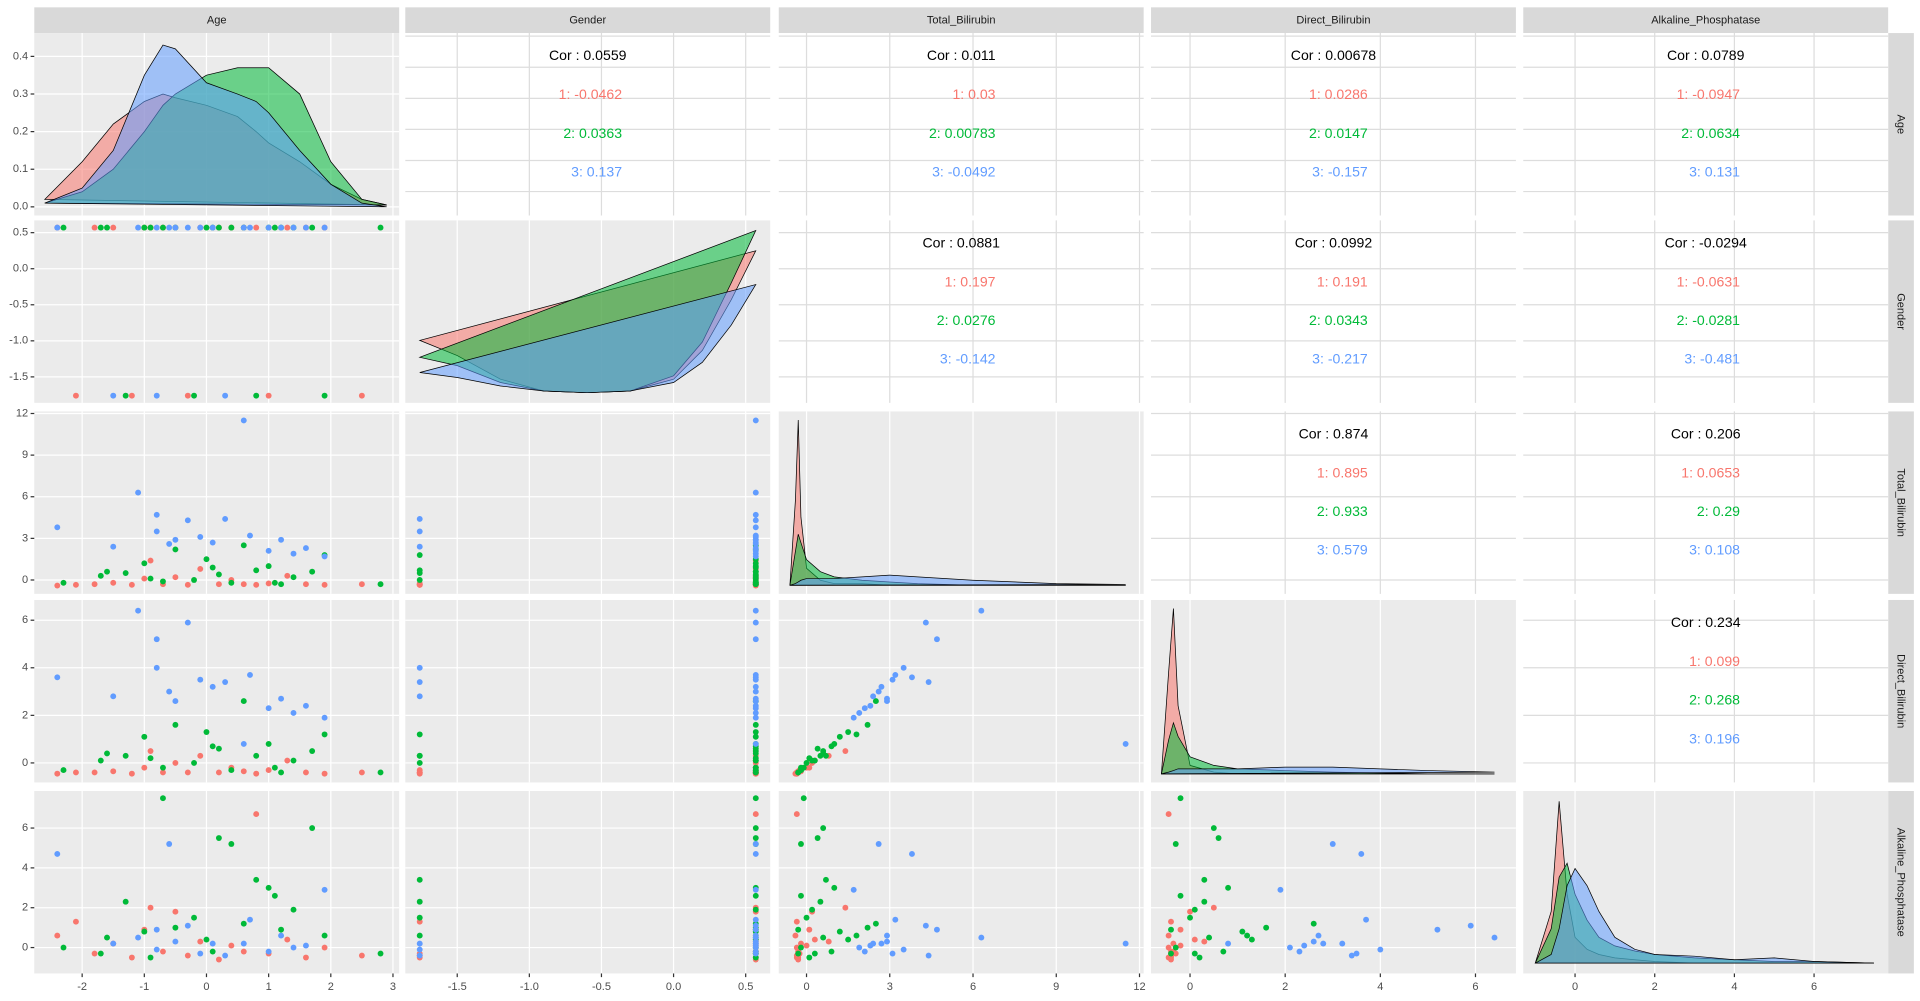 The width and height of the screenshot is (1920, 1001). Describe the element at coordinates (22, 413) in the screenshot. I see `y-tick-label: 12` at that location.